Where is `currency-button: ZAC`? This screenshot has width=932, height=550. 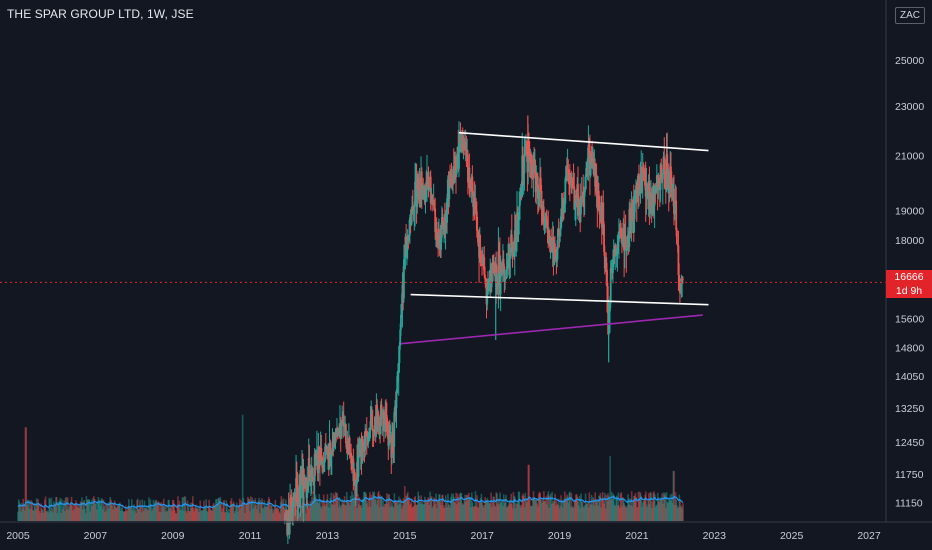
currency-button: ZAC is located at coordinates (910, 15).